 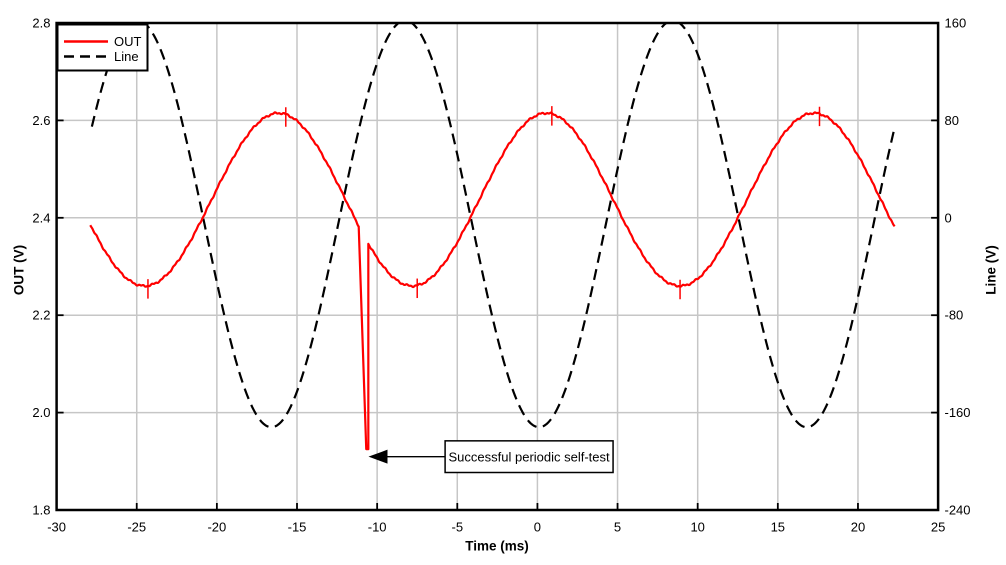 I want to click on legend-box, so click(x=102, y=47).